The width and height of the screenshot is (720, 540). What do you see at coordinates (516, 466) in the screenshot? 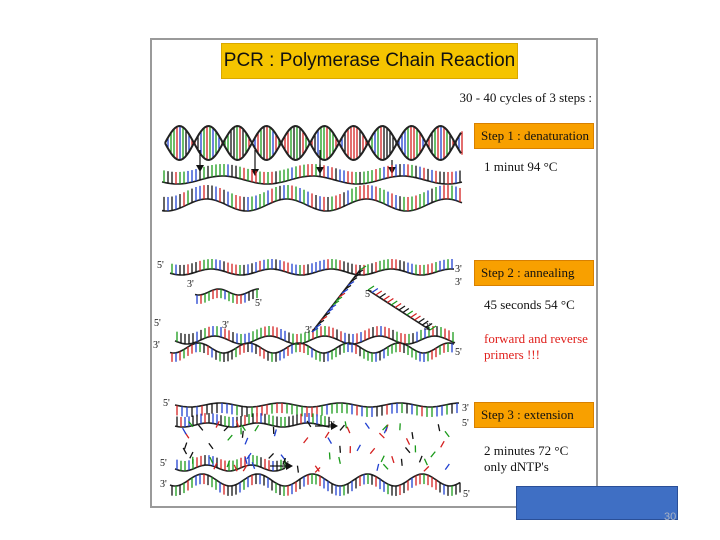
I see `step-3-reagent: only dNTP's` at bounding box center [516, 466].